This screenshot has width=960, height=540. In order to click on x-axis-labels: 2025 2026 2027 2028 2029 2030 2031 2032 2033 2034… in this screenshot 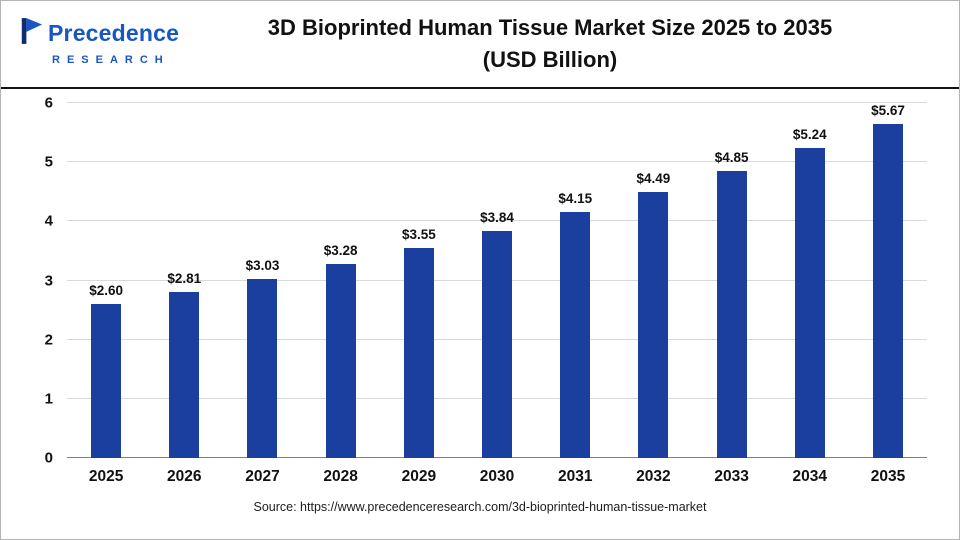, I will do `click(497, 477)`.